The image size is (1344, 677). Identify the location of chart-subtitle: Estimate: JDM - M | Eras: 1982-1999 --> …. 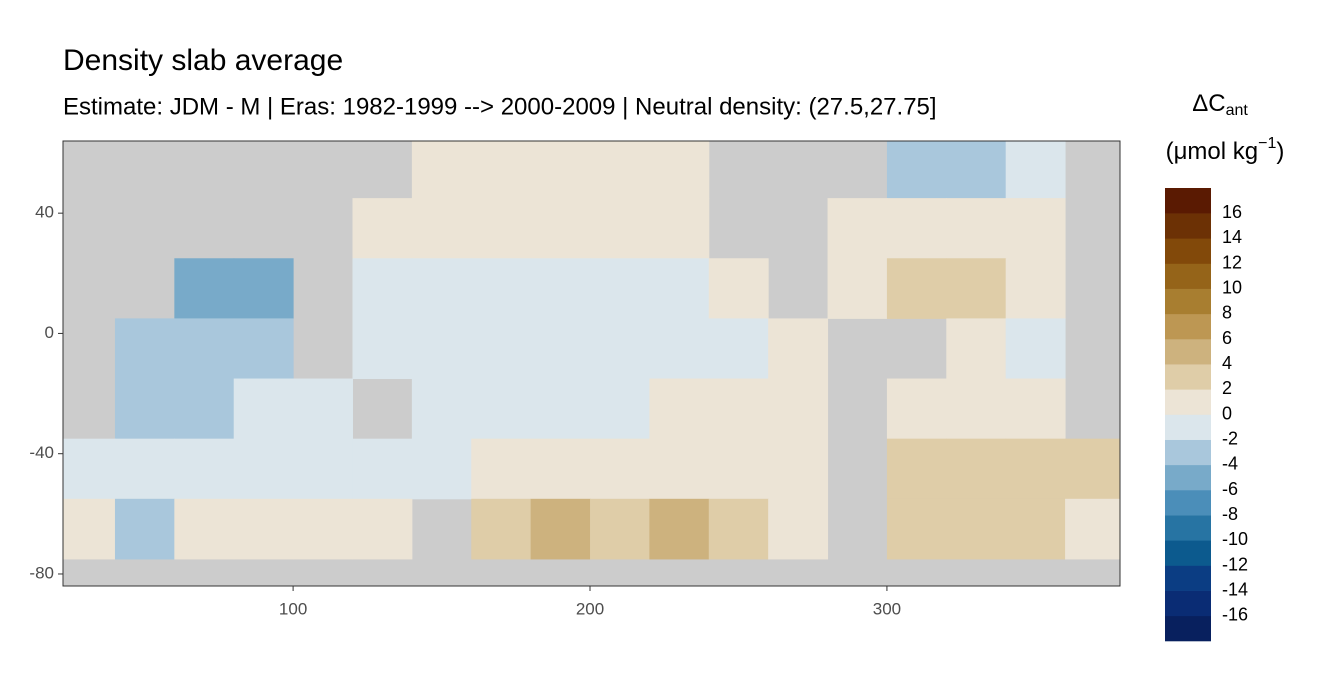
(500, 106).